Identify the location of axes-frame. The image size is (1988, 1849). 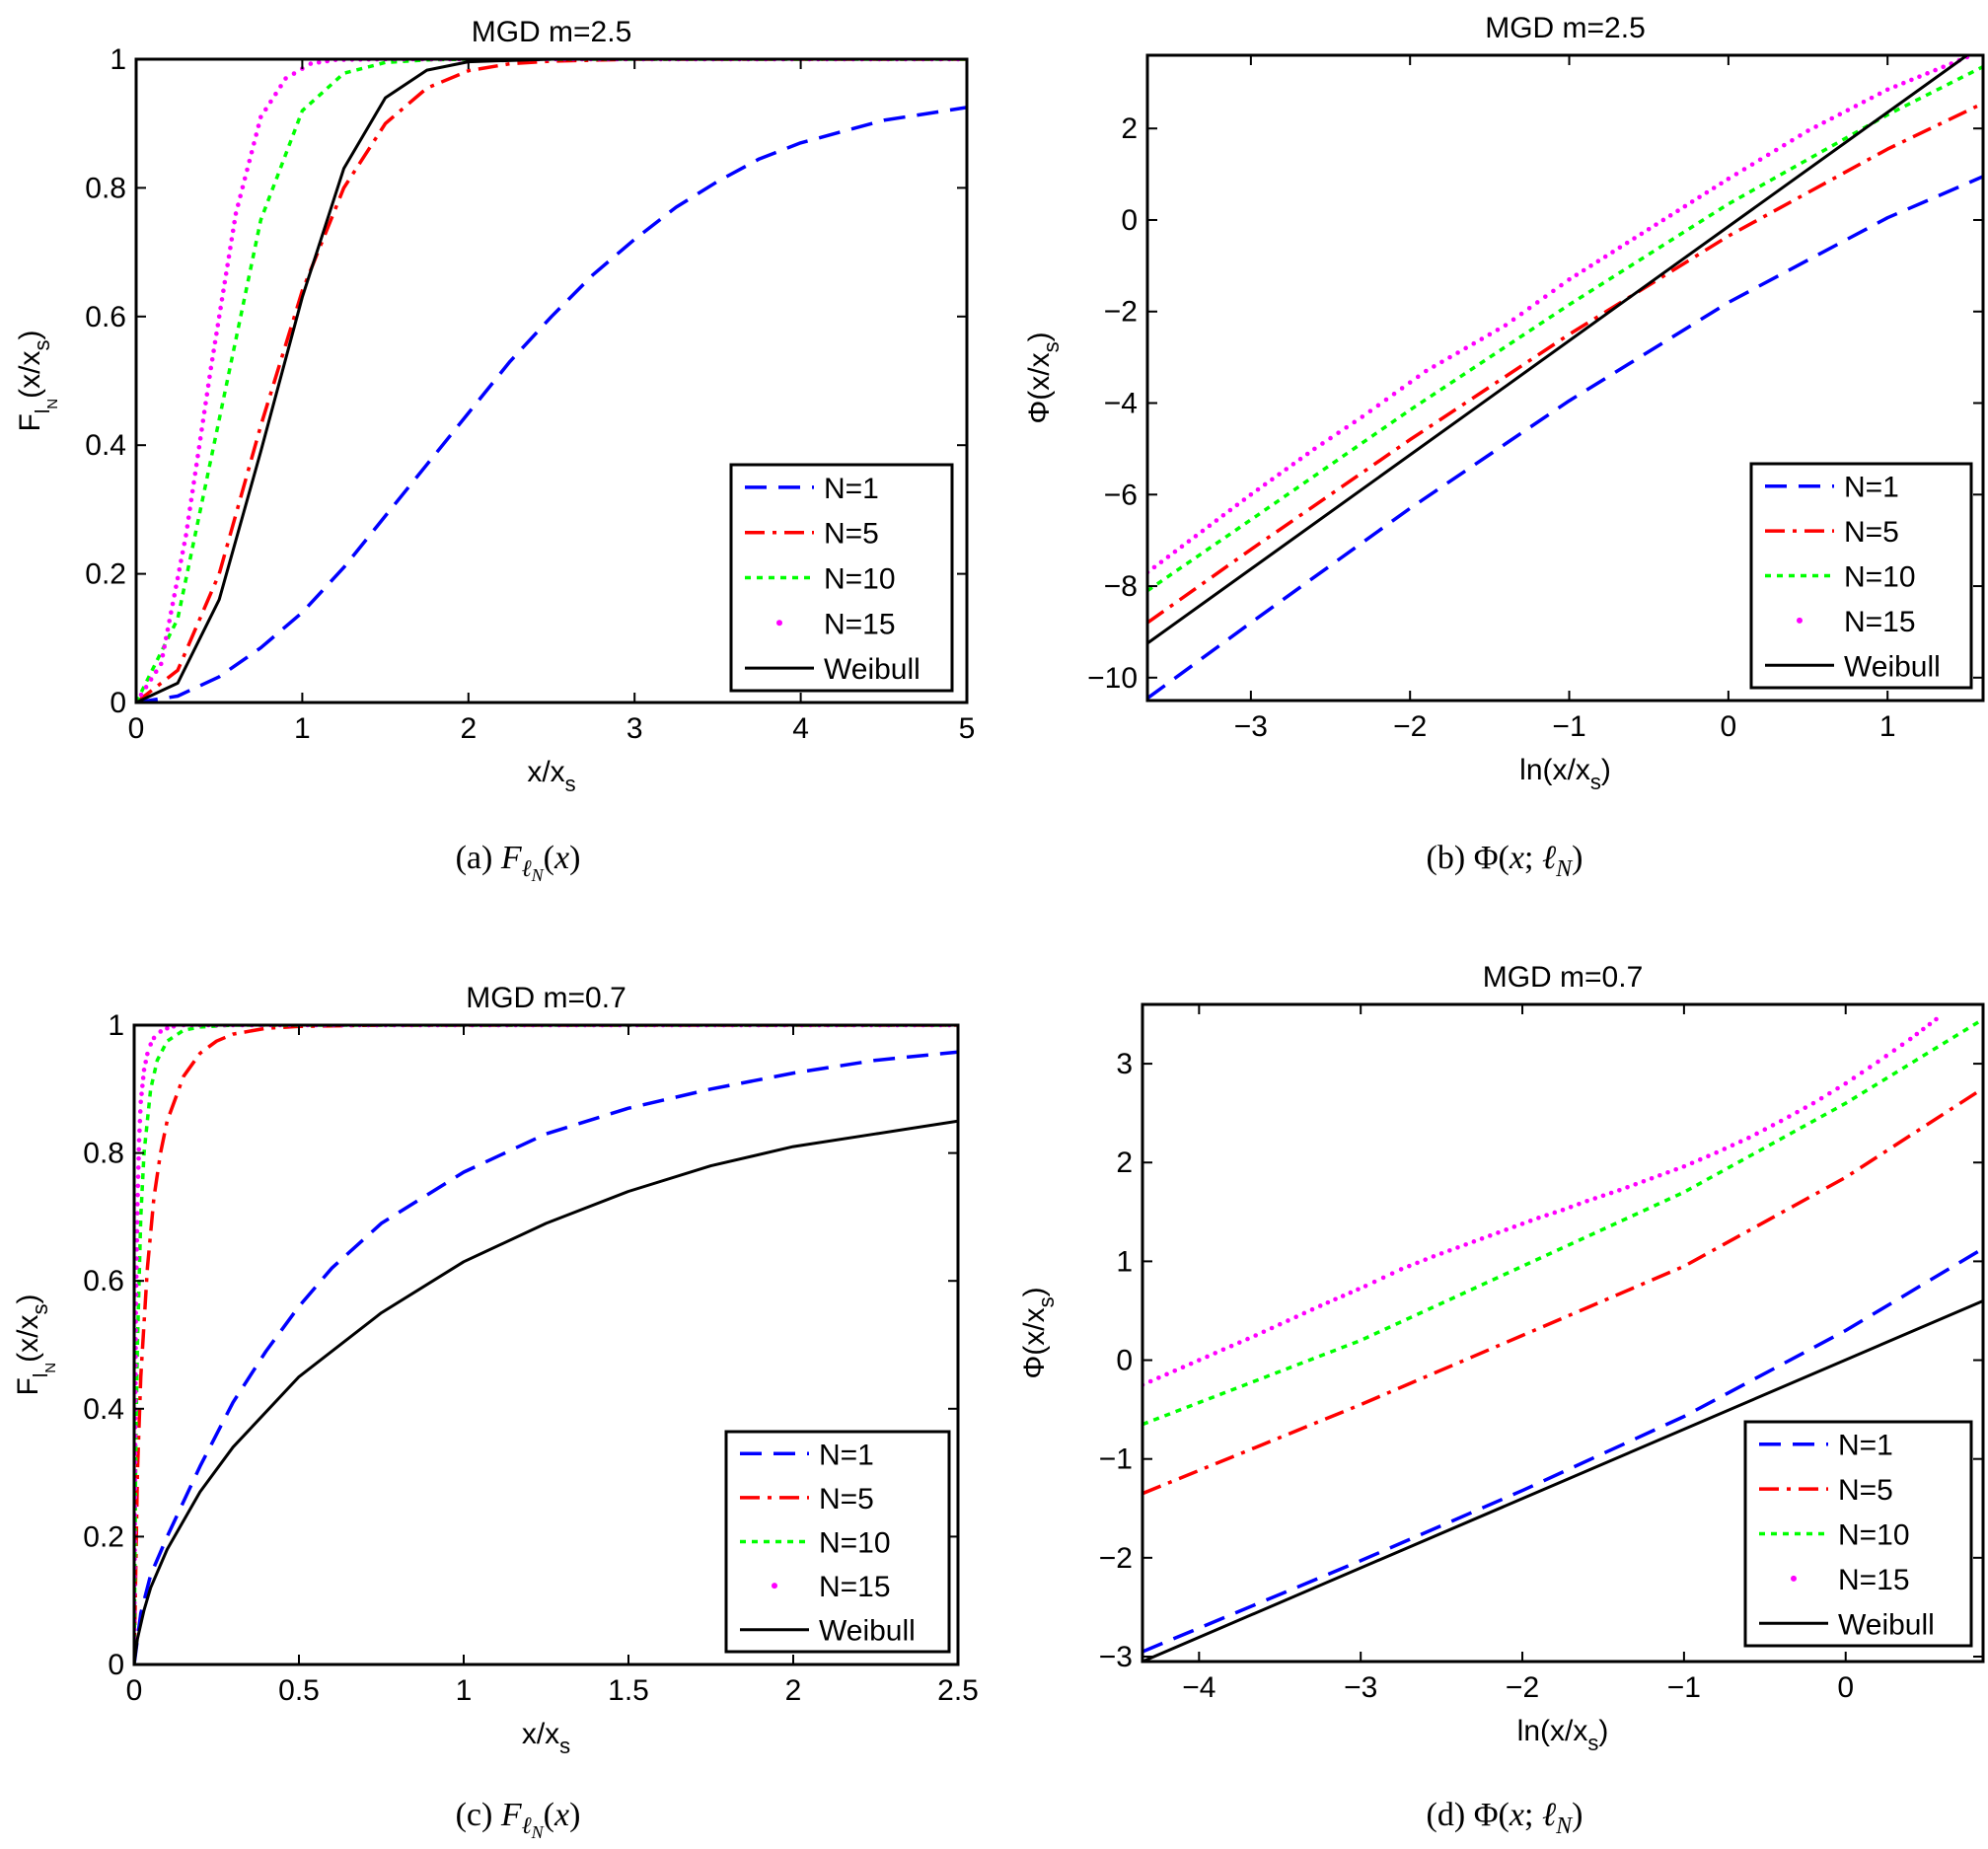
(552, 380).